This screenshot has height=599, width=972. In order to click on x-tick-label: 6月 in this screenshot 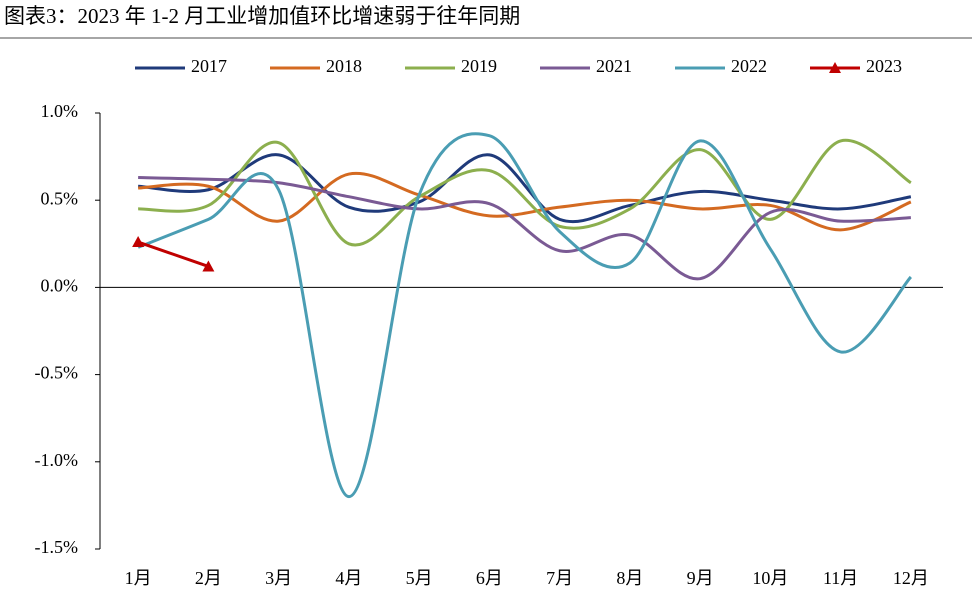, I will do `click(489, 578)`.